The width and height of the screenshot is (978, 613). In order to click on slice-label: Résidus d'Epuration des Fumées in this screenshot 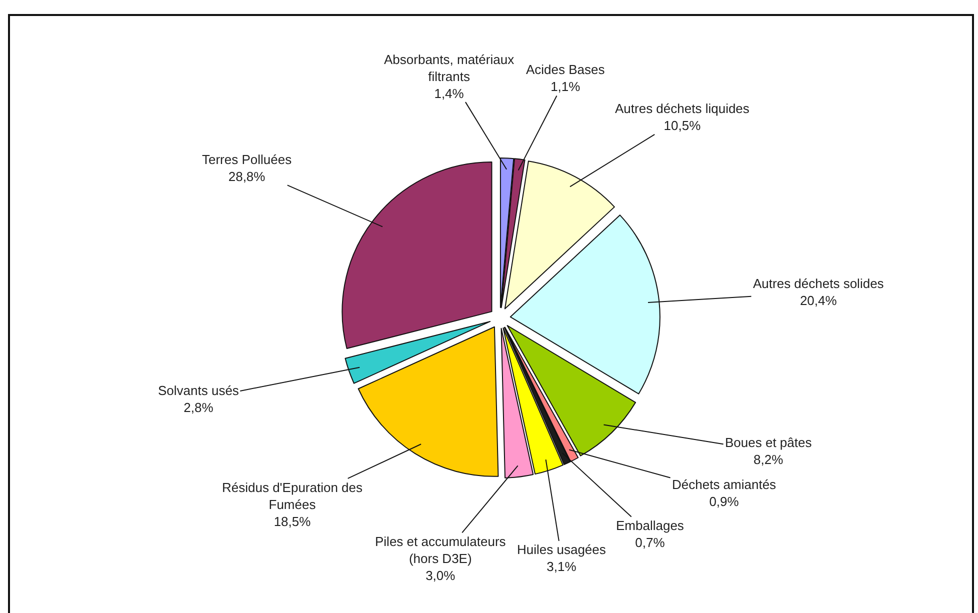, I will do `click(293, 496)`.